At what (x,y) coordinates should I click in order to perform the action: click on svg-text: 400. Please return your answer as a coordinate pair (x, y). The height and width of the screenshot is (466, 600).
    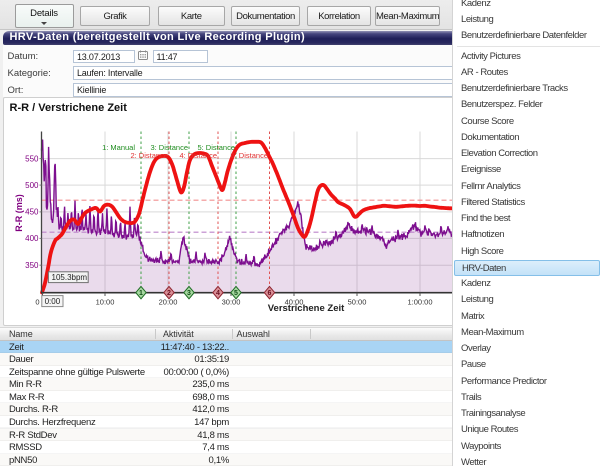
    Looking at the image, I should click on (32, 238).